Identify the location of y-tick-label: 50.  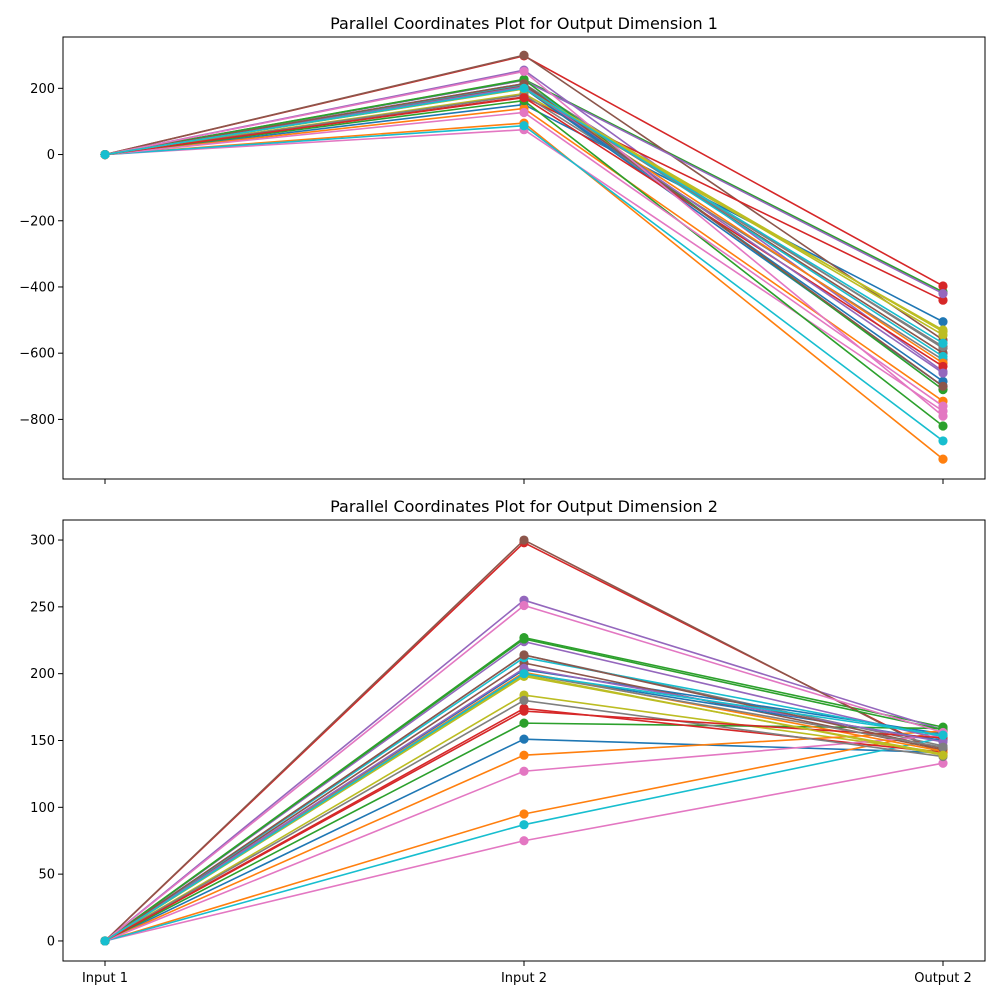
(46, 875).